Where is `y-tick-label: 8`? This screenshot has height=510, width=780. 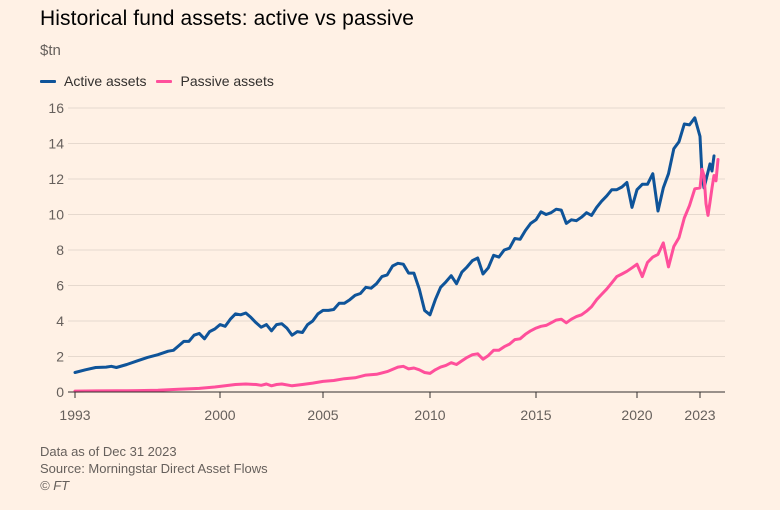
y-tick-label: 8 is located at coordinates (60, 250).